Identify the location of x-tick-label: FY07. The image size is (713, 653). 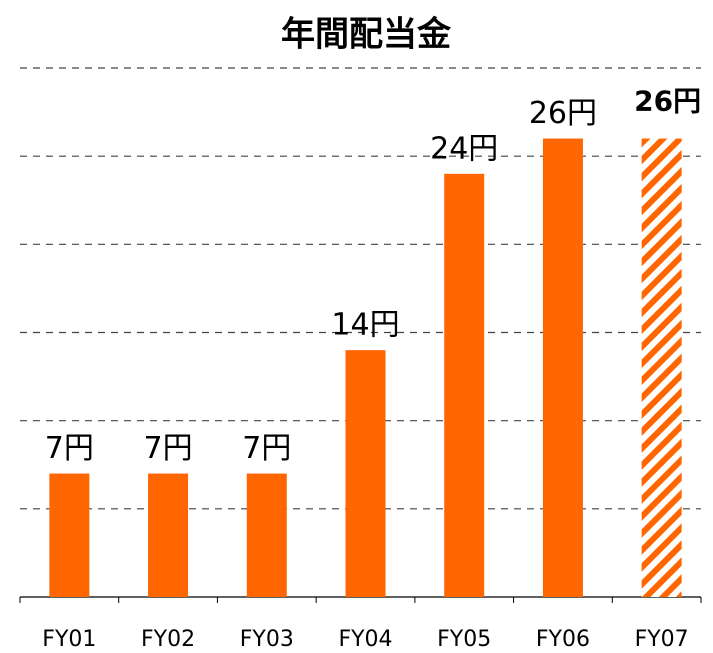
(662, 639).